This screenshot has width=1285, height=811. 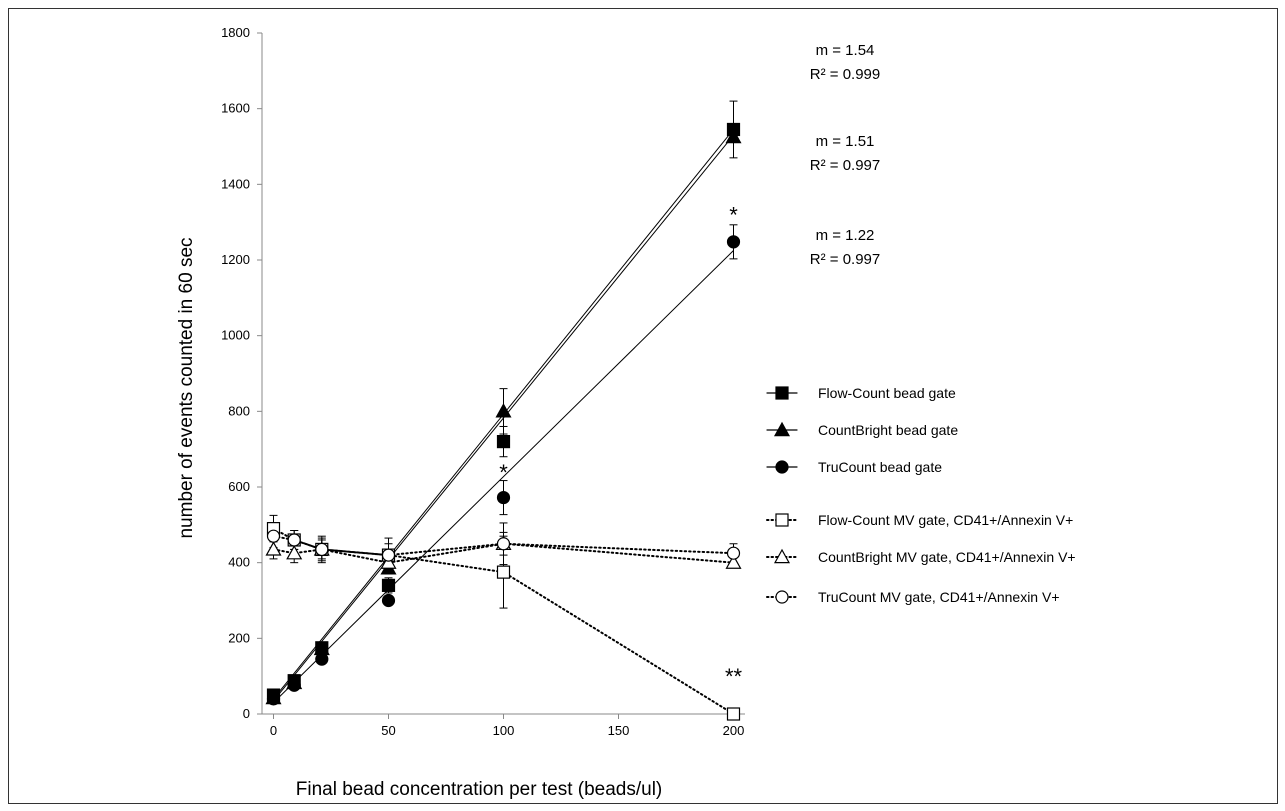 I want to click on y-tick-label: 1200, so click(x=235, y=259).